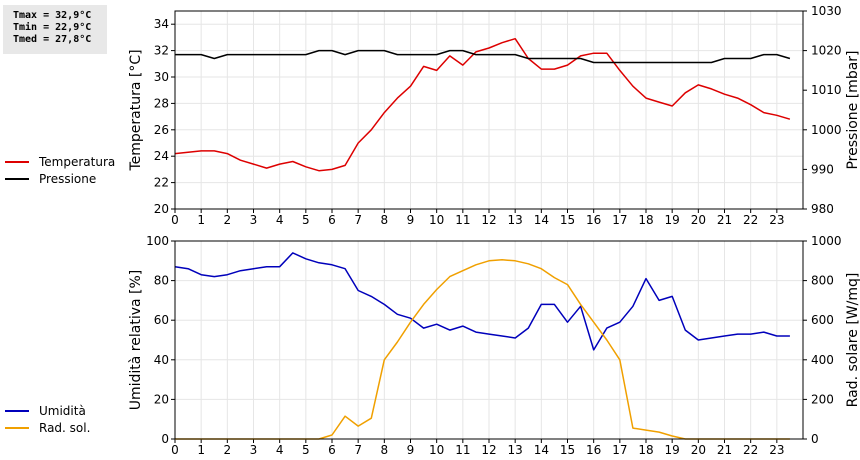  Describe the element at coordinates (826, 241) in the screenshot. I see `y2-tick-label-bottom: 1000` at that location.